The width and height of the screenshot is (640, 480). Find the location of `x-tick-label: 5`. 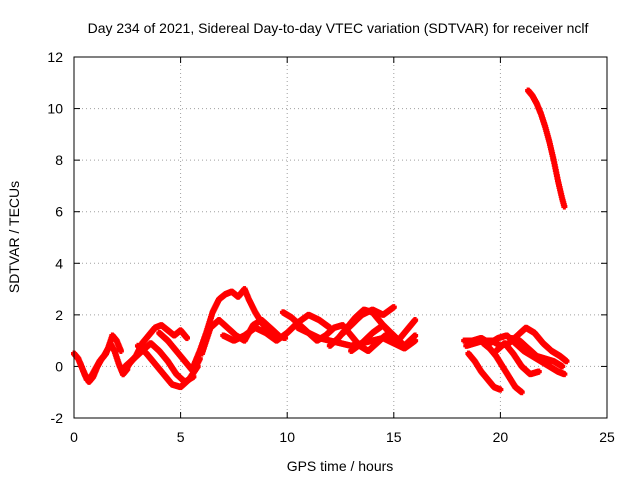

x-tick-label: 5 is located at coordinates (181, 437).